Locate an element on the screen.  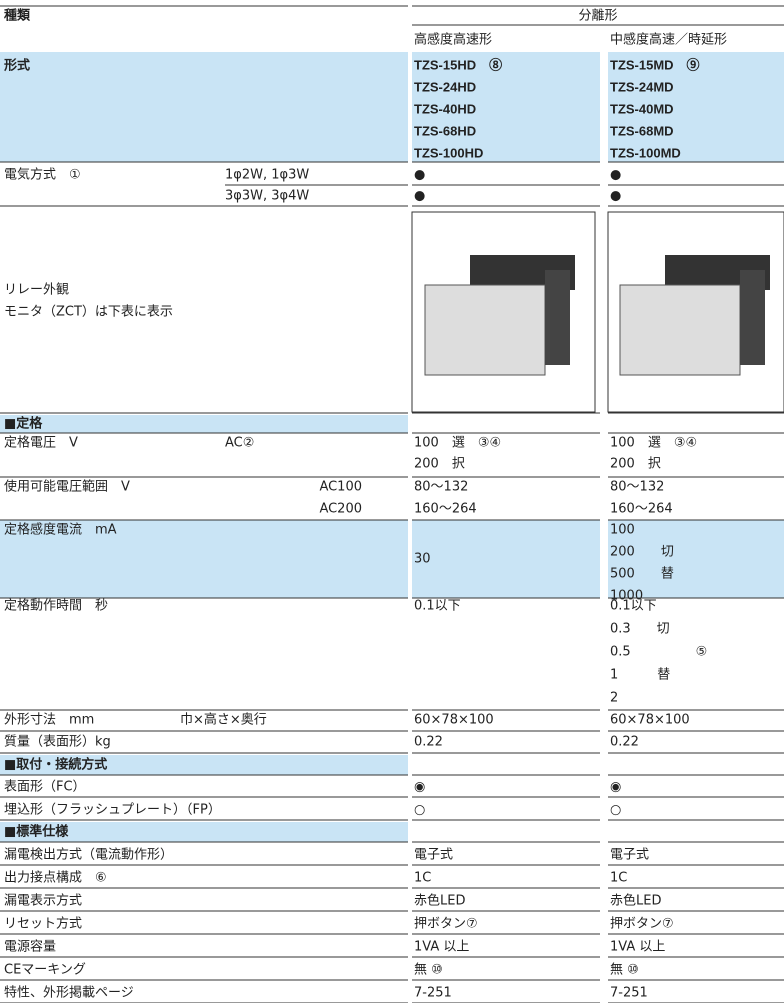
relay-photo is located at coordinates (597, 312).